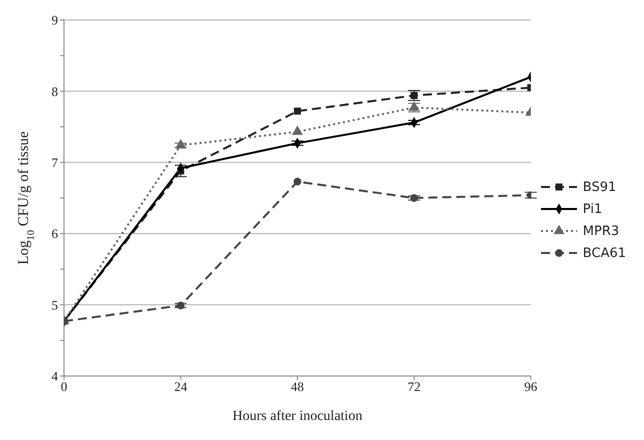 This screenshot has height=440, width=644. I want to click on x-axis-title: Hours after inoculation, so click(297, 416).